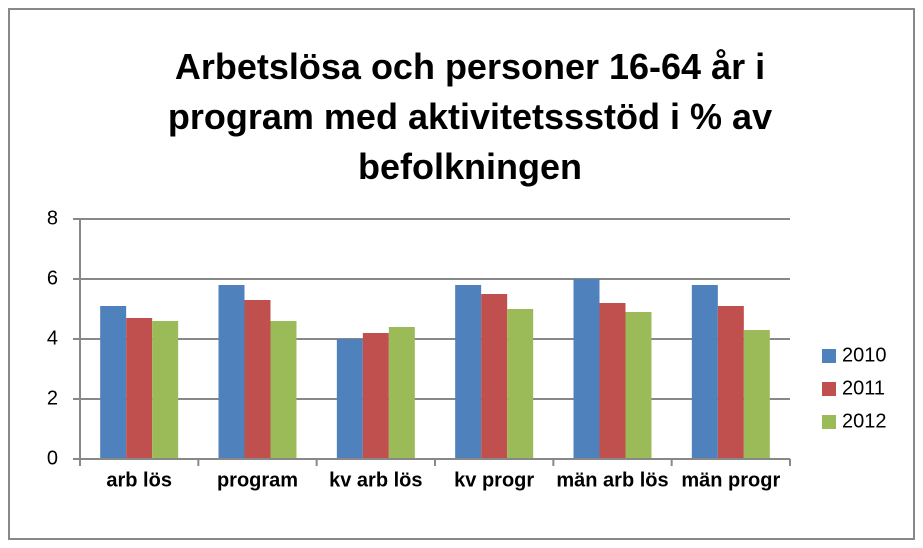 This screenshot has height=548, width=923. Describe the element at coordinates (257, 480) in the screenshot. I see `x-tick-label: program` at that location.